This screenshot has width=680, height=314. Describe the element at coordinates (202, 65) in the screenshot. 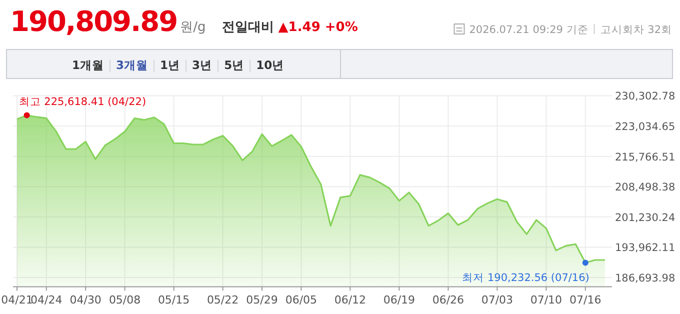

I see `text: 3년` at that location.